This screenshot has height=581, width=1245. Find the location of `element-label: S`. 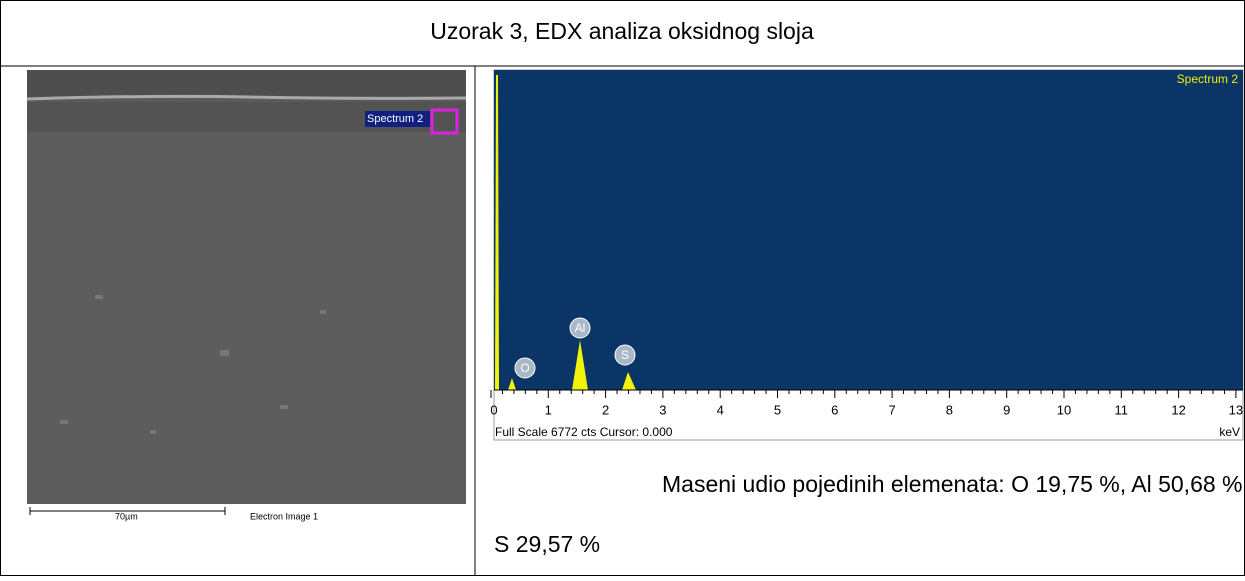

element-label: S is located at coordinates (625, 355).